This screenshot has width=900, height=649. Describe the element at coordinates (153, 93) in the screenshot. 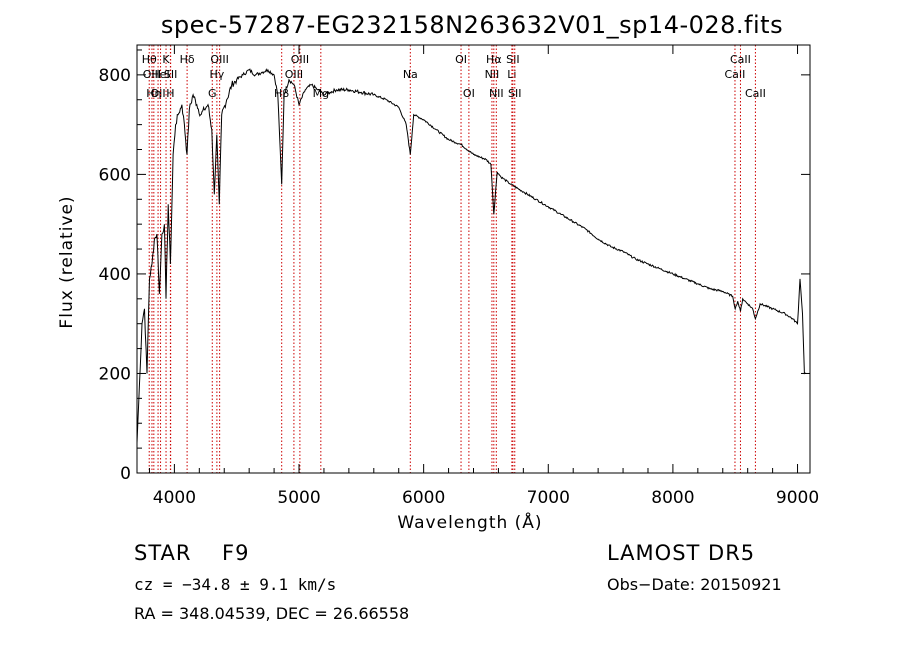

I see `line-label-2: Hη` at that location.